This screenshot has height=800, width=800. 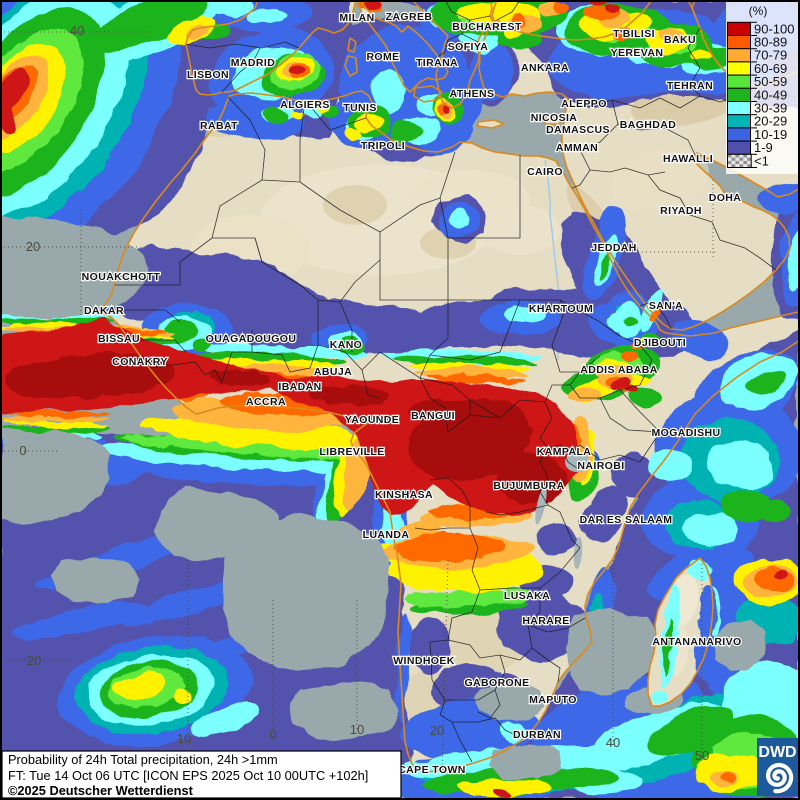 What do you see at coordinates (356, 18) in the screenshot?
I see `svg-text: MILAN` at bounding box center [356, 18].